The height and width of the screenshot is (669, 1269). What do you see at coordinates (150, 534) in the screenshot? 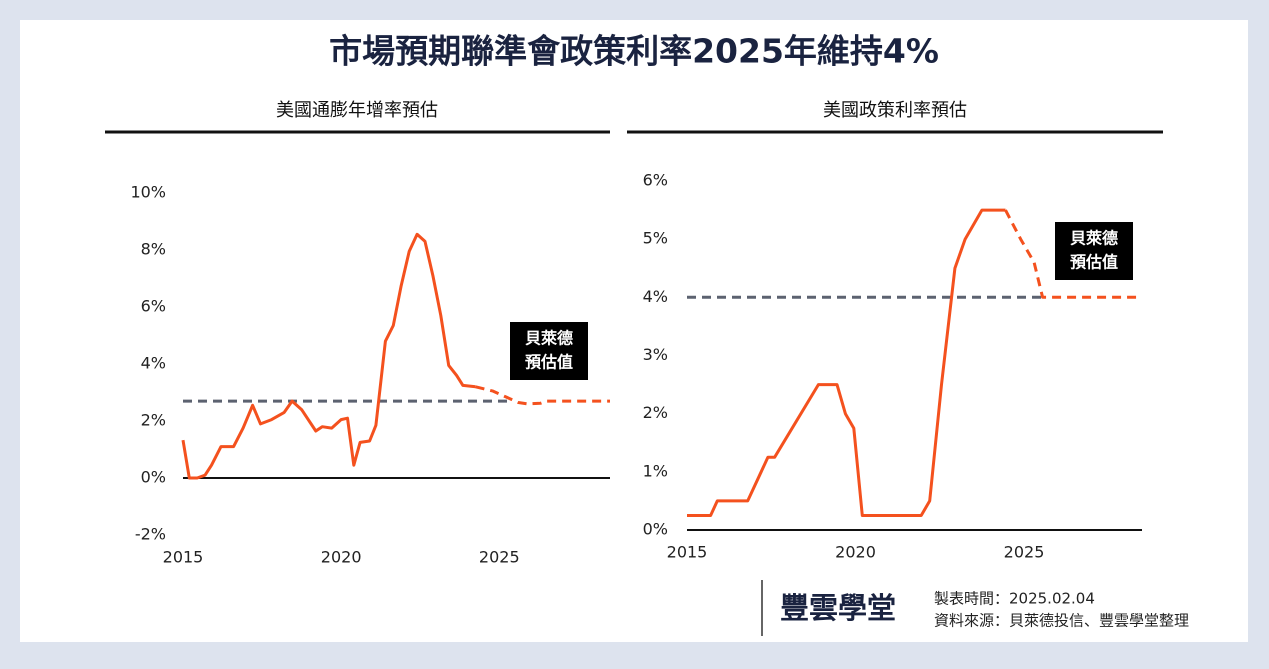
I see `y-tick-label: -2%` at bounding box center [150, 534].